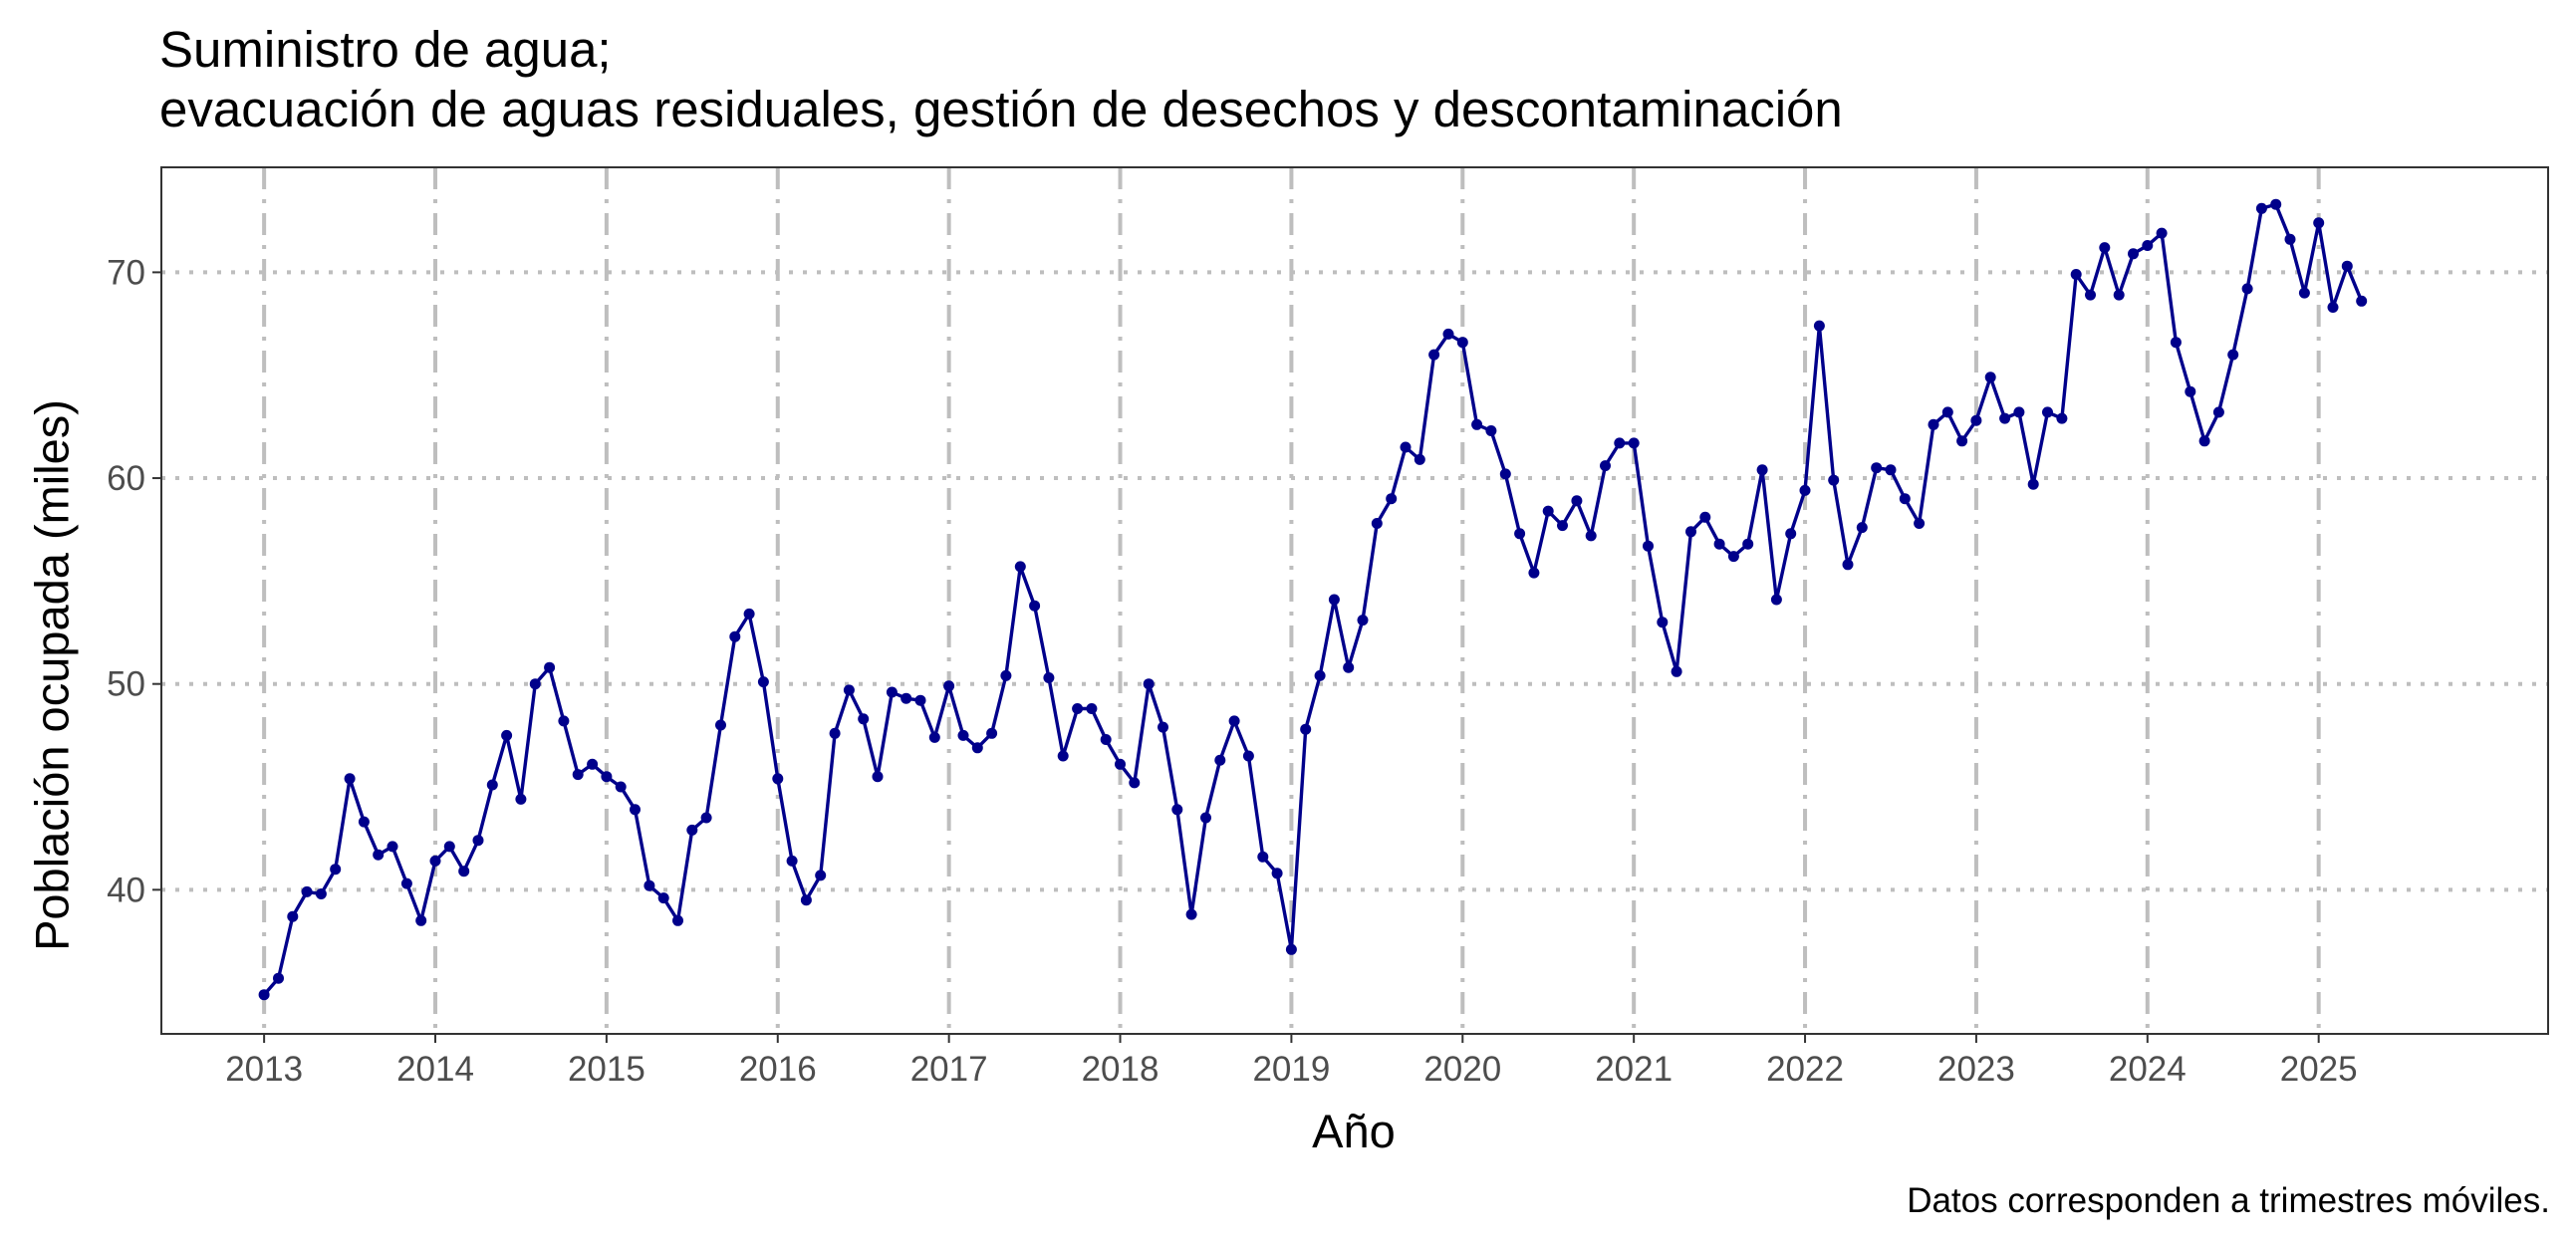 Image resolution: width=2576 pixels, height=1250 pixels. Describe the element at coordinates (2148, 1069) in the screenshot. I see `x-tick-label: 2024` at that location.